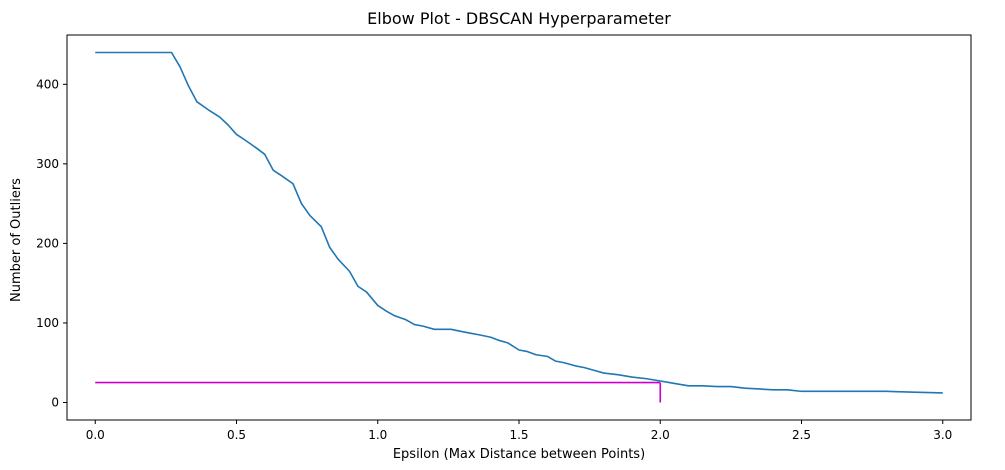 Image resolution: width=1005 pixels, height=470 pixels. What do you see at coordinates (519, 454) in the screenshot?
I see `x-axis-label: Epsilon (Max Distance between Points)` at bounding box center [519, 454].